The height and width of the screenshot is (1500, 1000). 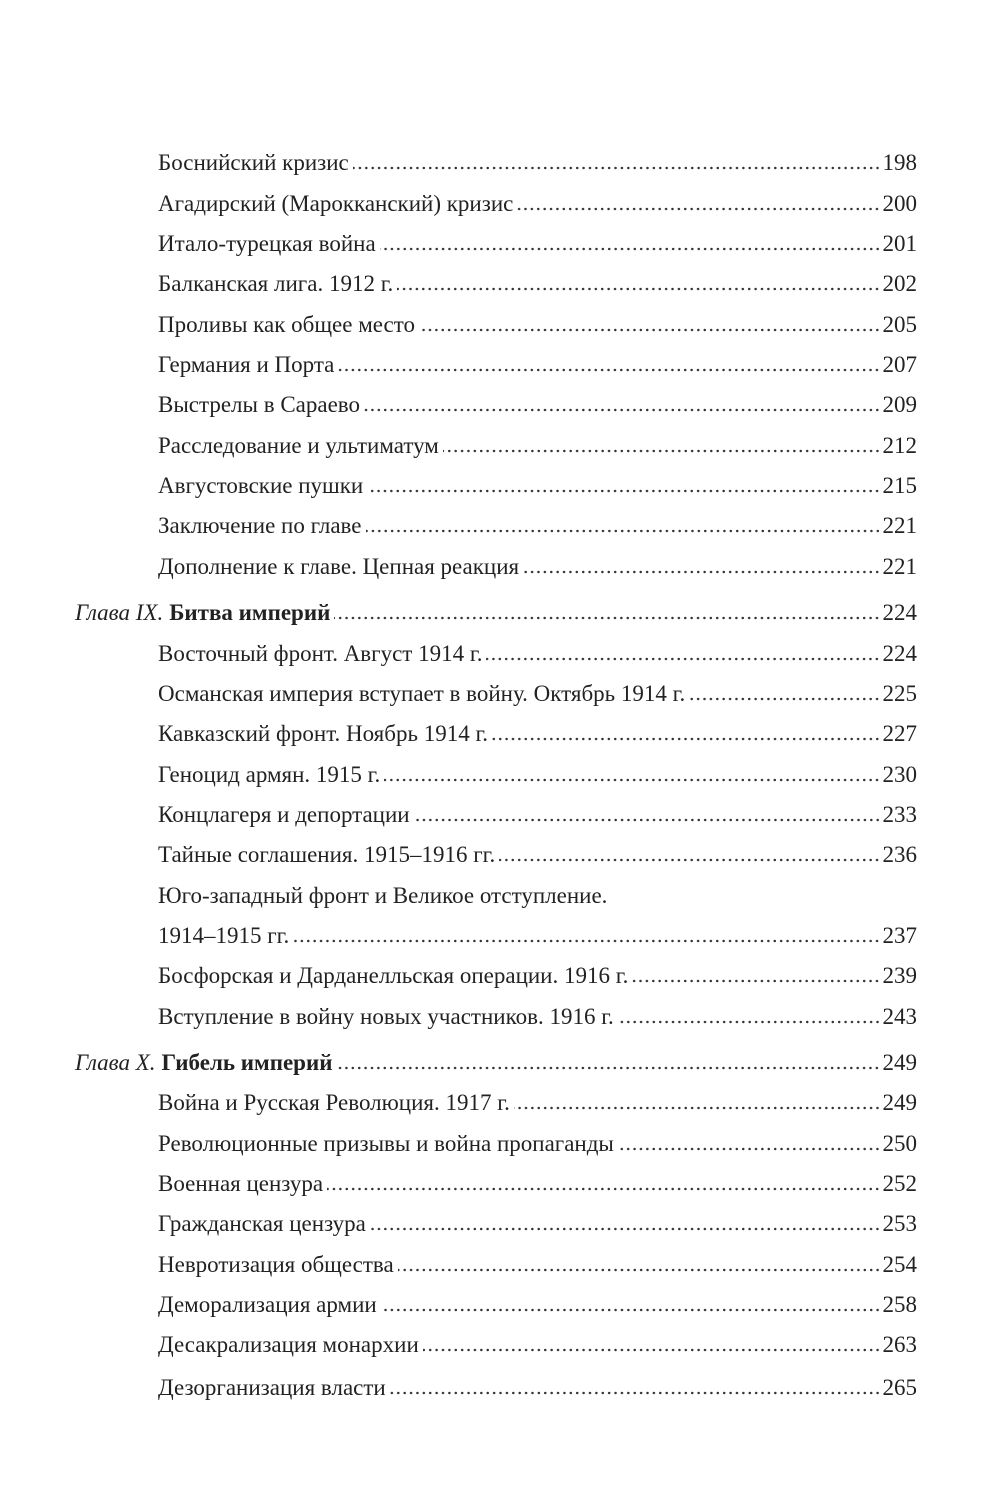 I want to click on entry-title: Проливы как общее место, so click(x=286, y=324).